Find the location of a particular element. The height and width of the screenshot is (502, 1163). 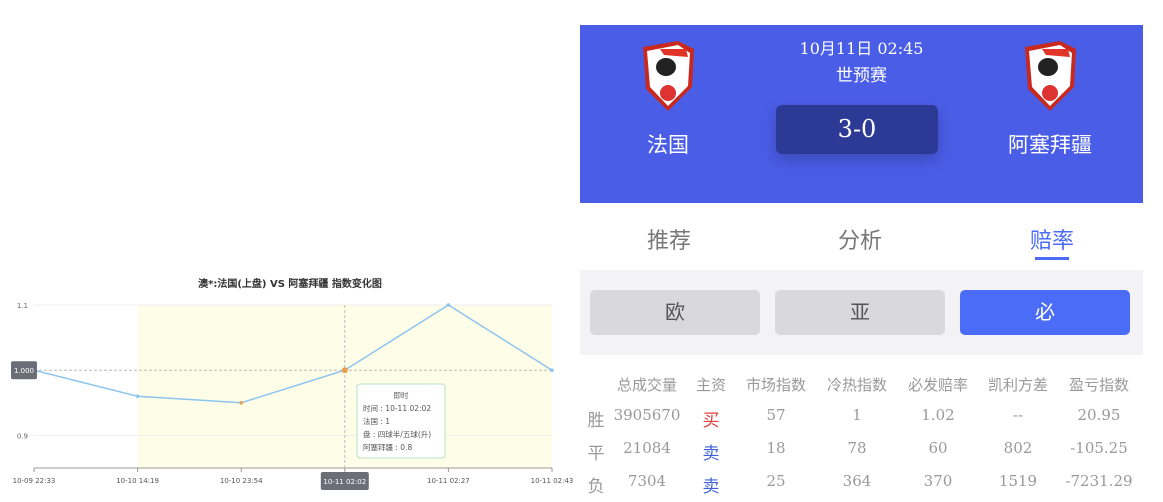

home-team-logo is located at coordinates (668, 76).